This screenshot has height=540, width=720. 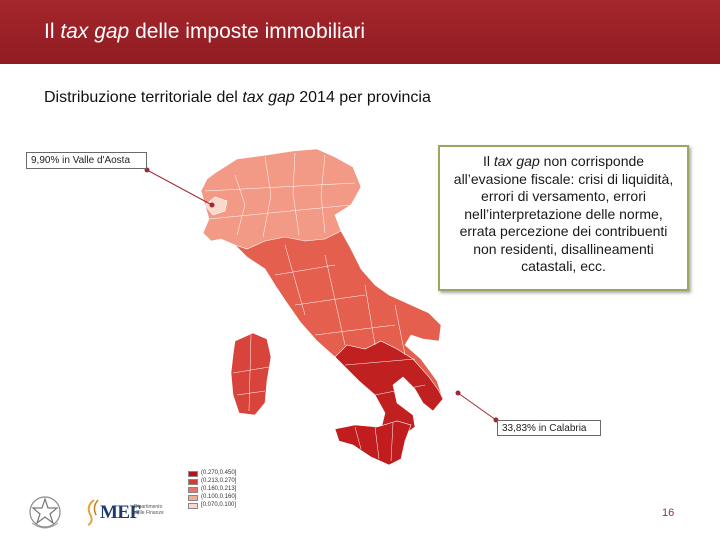 I want to click on south-region, so click(x=389, y=390).